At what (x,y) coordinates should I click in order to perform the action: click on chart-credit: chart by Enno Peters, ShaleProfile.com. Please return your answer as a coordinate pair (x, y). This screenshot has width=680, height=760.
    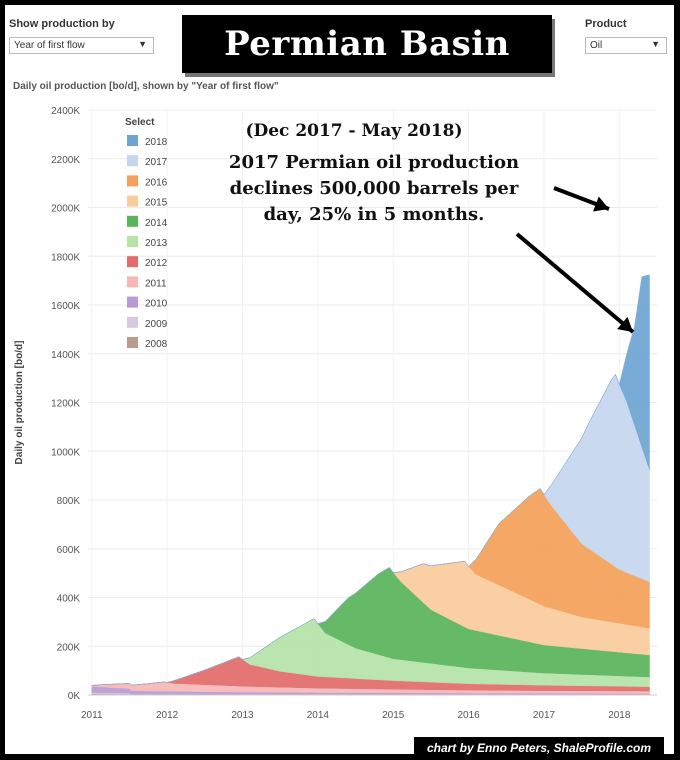
    Looking at the image, I should click on (539, 747).